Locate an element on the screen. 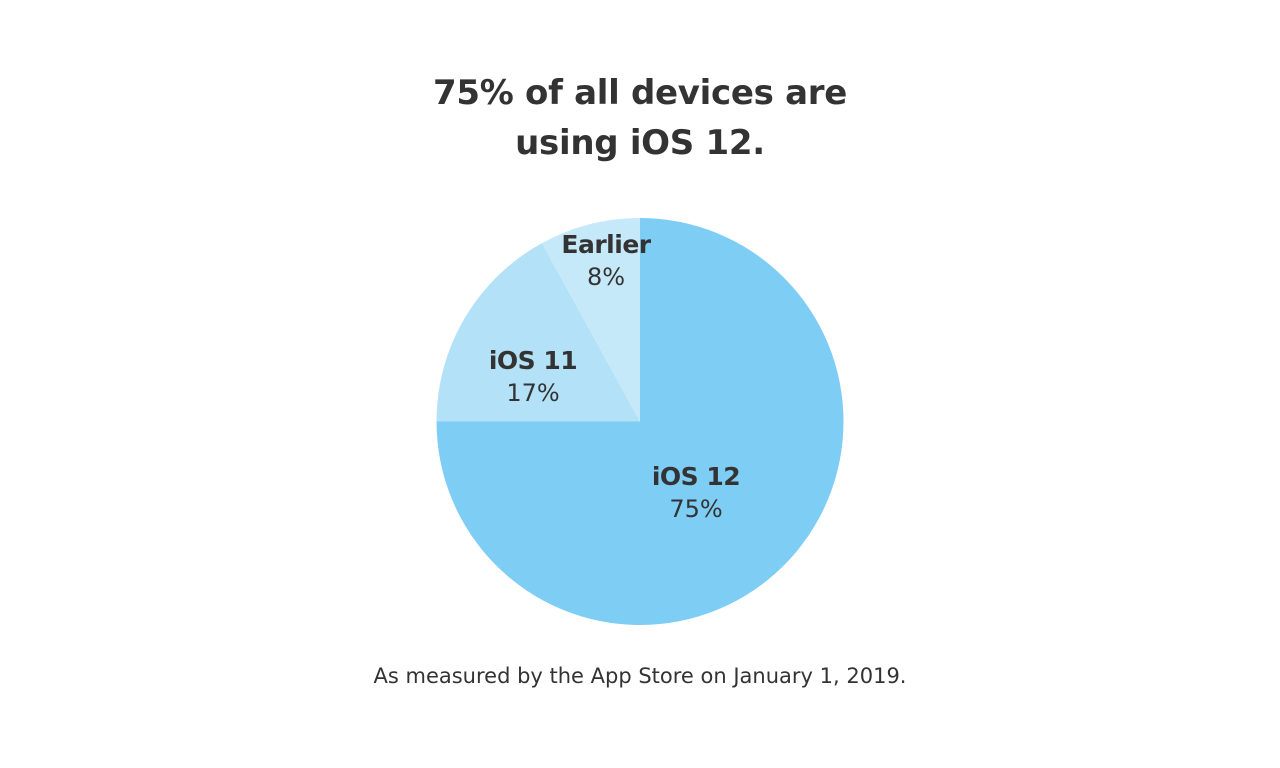  pie-slice-earlier is located at coordinates (590, 320).